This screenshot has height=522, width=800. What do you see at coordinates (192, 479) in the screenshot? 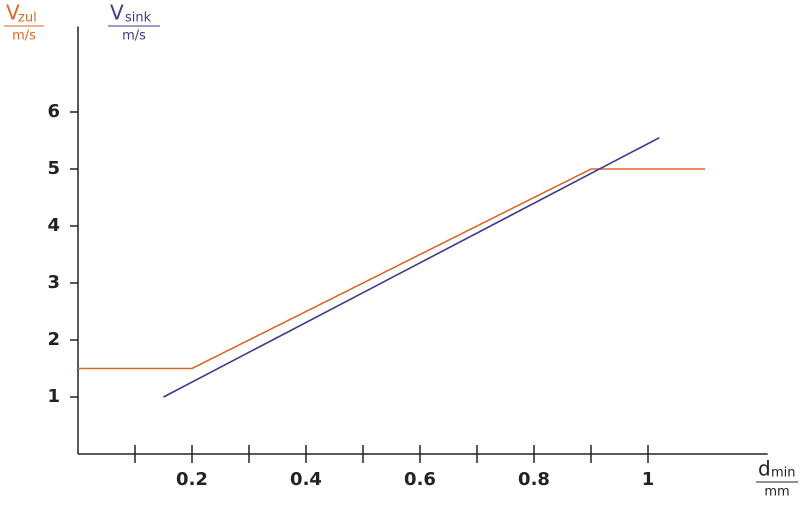
I see `x-tick-label: 0.2` at bounding box center [192, 479].